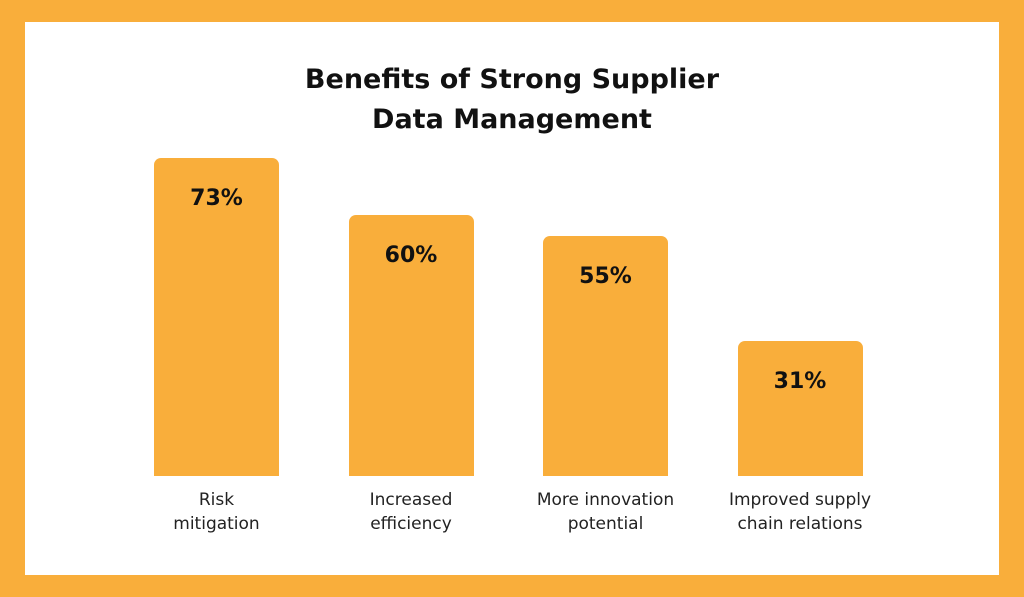 Image resolution: width=1024 pixels, height=597 pixels. I want to click on value-label: 73%, so click(216, 198).